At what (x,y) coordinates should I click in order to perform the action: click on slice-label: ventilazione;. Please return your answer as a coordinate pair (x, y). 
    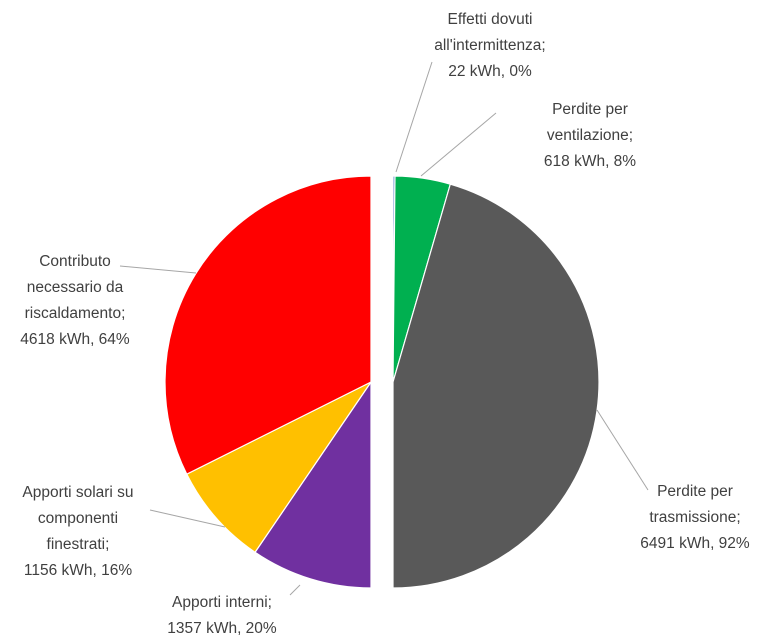
    Looking at the image, I should click on (590, 135).